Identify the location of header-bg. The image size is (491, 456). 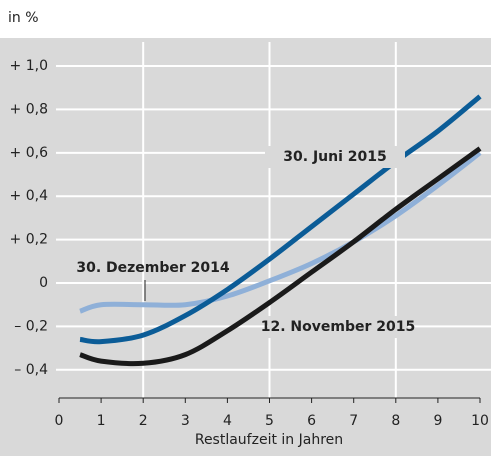
(245, 19).